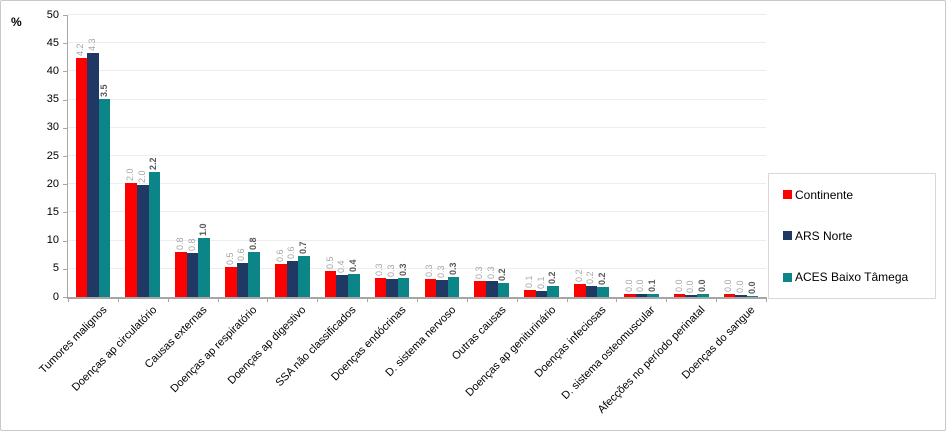 The image size is (946, 431). I want to click on bar-slot: 3.5, so click(105, 156).